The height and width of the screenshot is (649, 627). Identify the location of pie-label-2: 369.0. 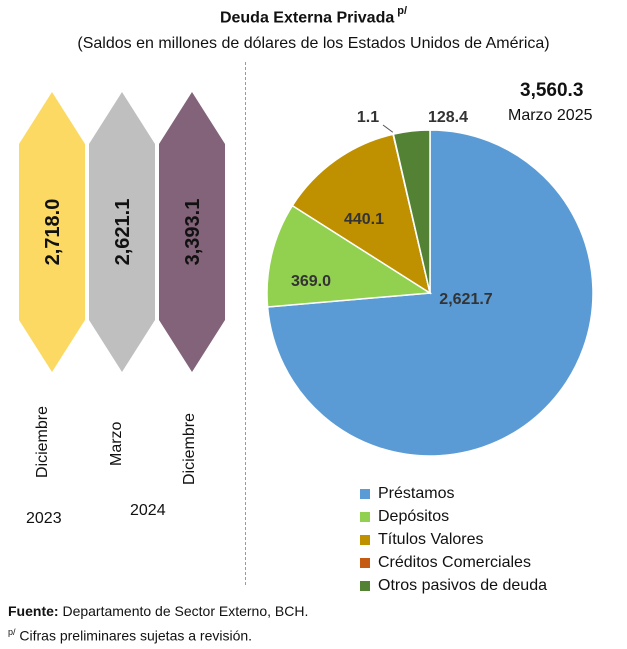
(311, 281).